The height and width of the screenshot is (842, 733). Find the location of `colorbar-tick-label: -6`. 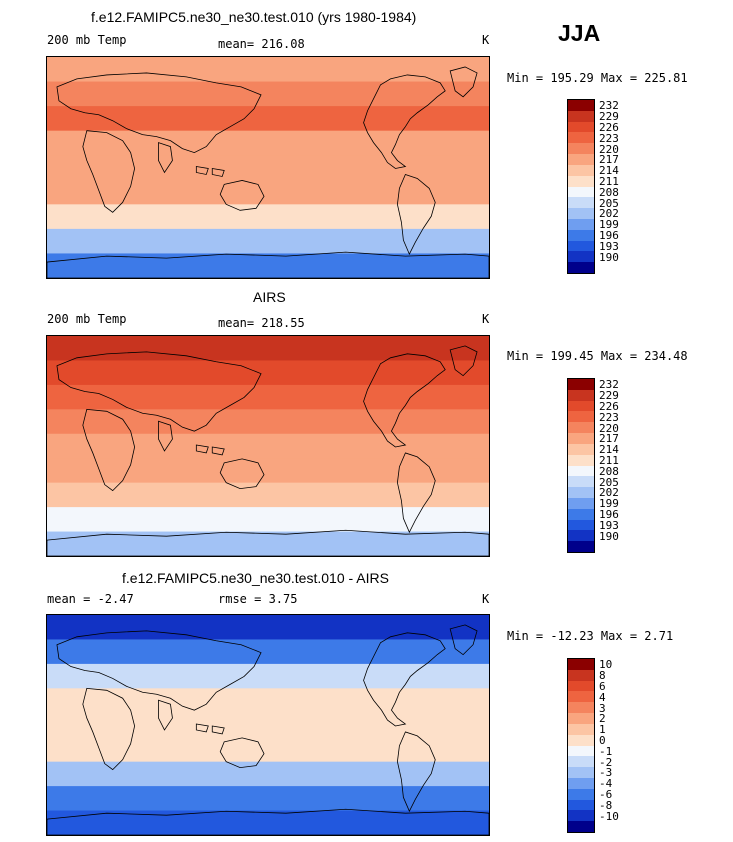

colorbar-tick-label: -6 is located at coordinates (606, 795).